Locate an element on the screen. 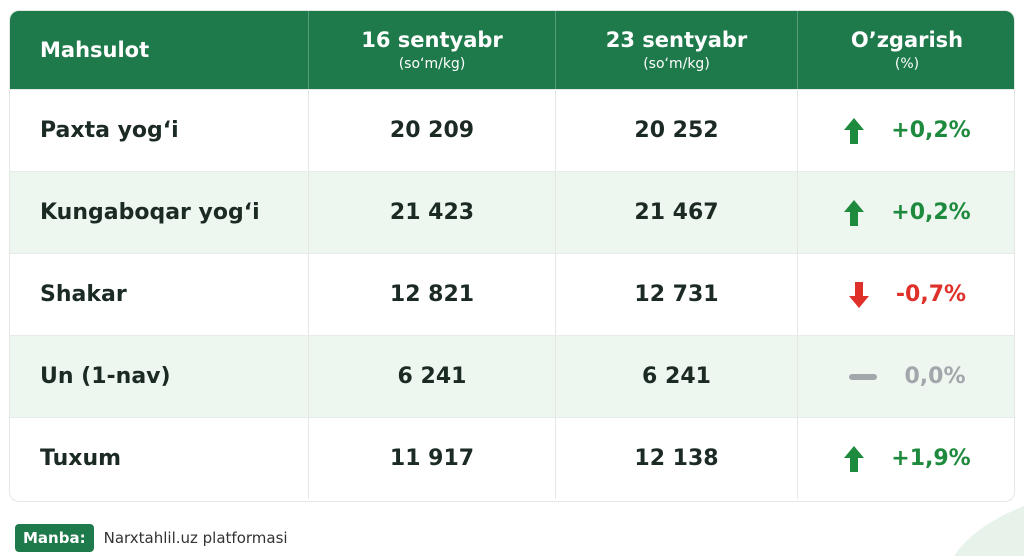 This screenshot has height=556, width=1024. cell-text: 21 467 is located at coordinates (676, 212).